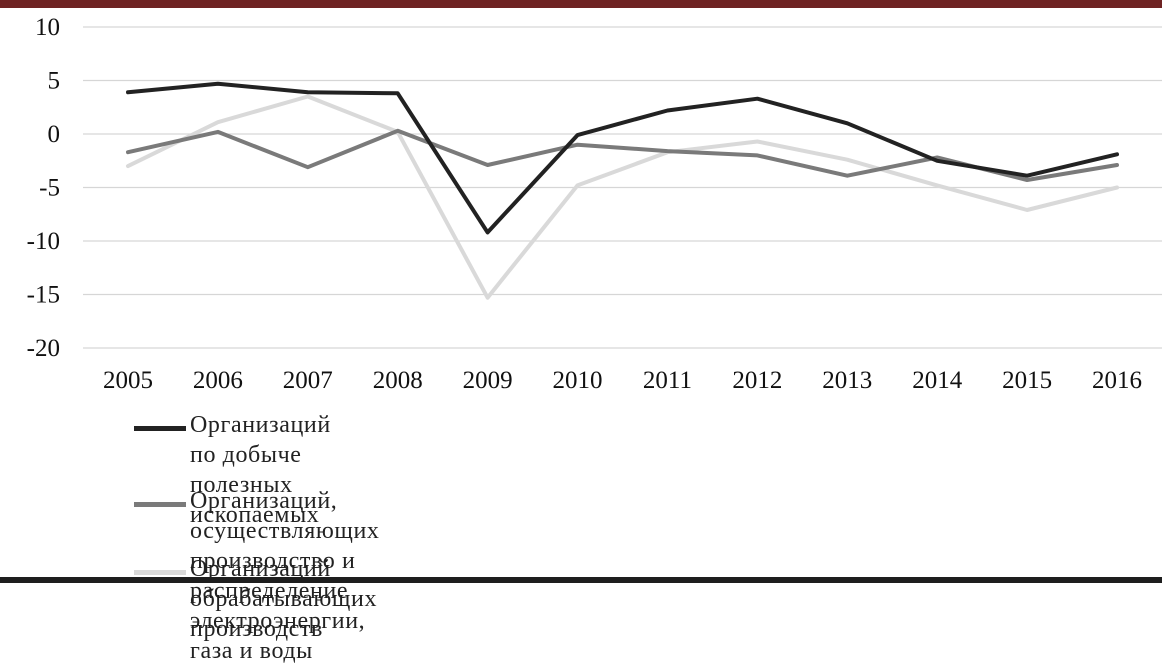 The image size is (1162, 666). Describe the element at coordinates (667, 380) in the screenshot. I see `x-tick-label: 2011` at that location.